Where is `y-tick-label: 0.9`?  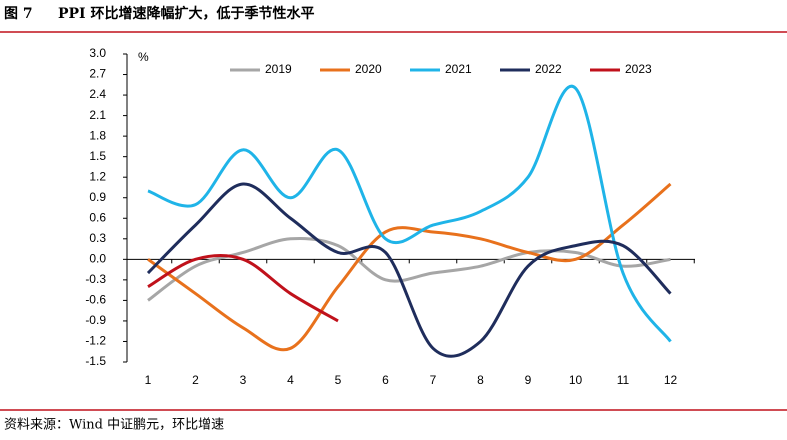
y-tick-label: 0.9 is located at coordinates (97, 197).